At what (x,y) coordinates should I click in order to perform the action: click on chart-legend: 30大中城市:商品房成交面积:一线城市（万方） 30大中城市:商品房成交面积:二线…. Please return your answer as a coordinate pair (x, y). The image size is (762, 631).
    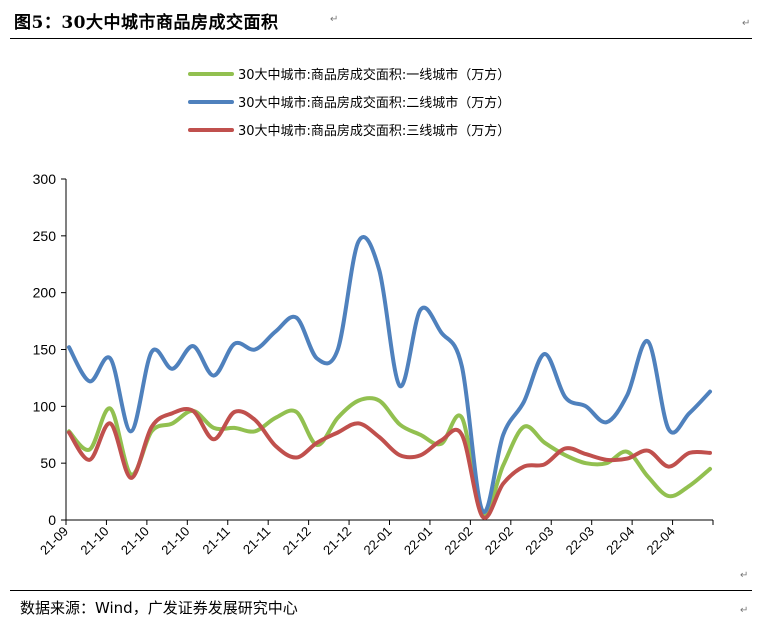
    Looking at the image, I should click on (349, 103).